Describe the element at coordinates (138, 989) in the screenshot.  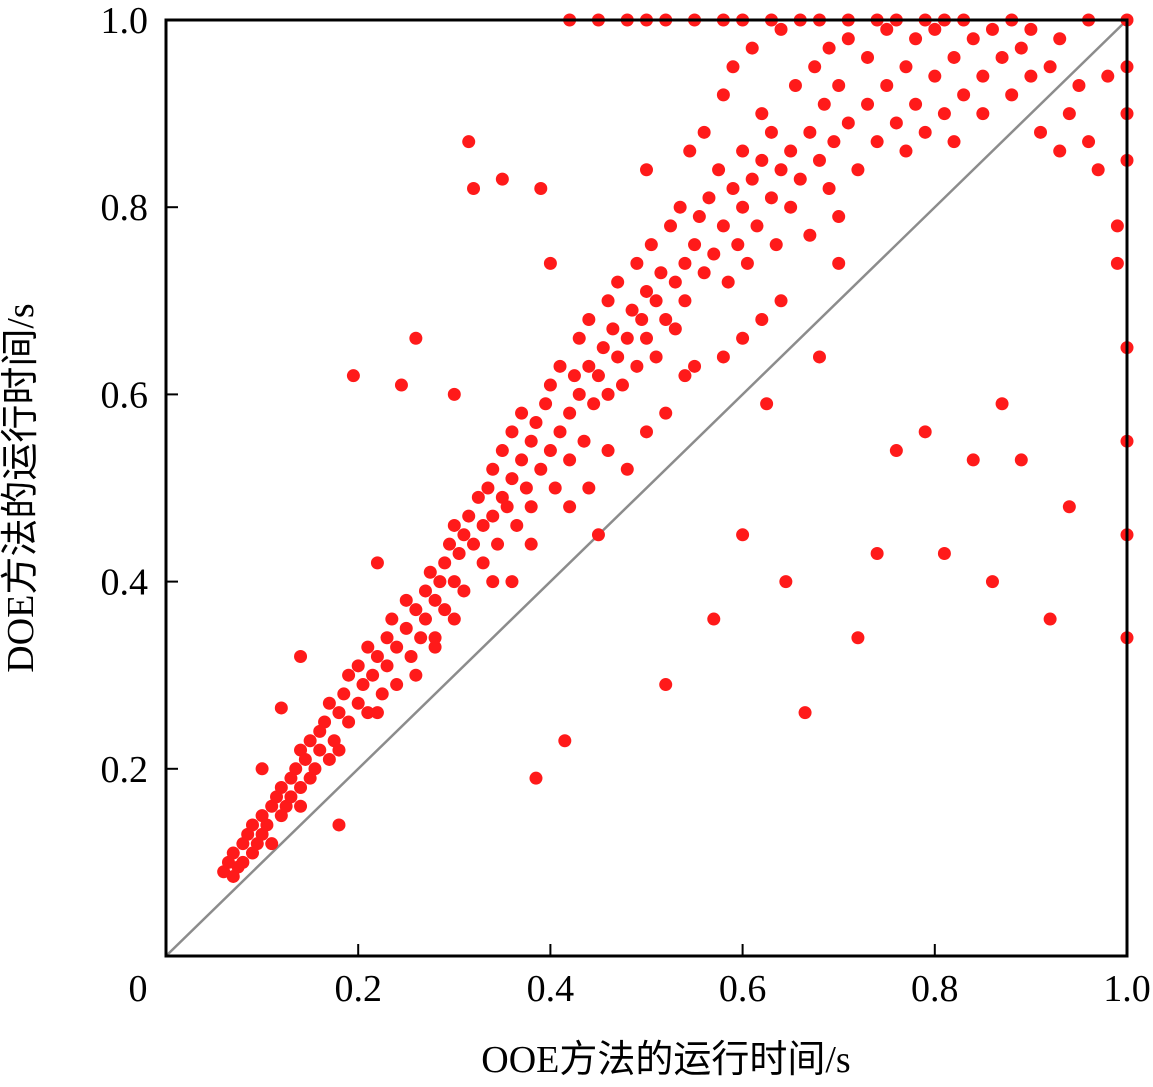
I see `x-tick-label: 0` at that location.